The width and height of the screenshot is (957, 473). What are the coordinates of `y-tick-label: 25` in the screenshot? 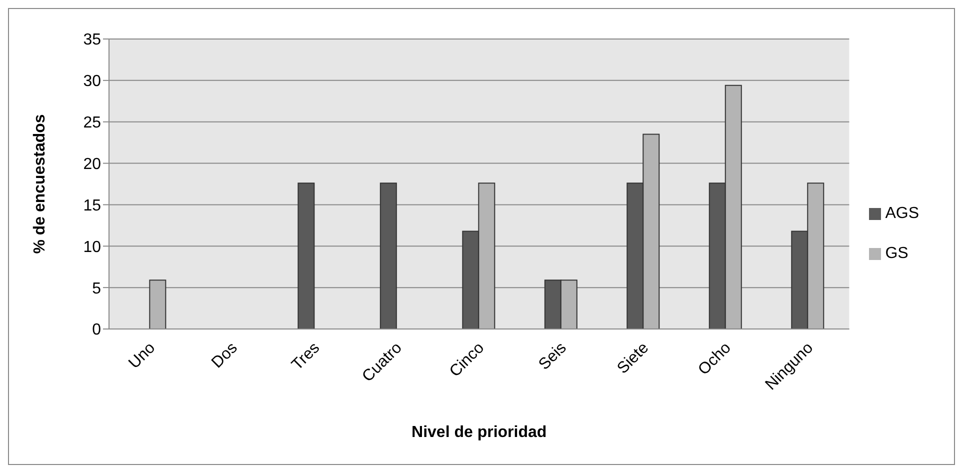 It's located at (92, 123).